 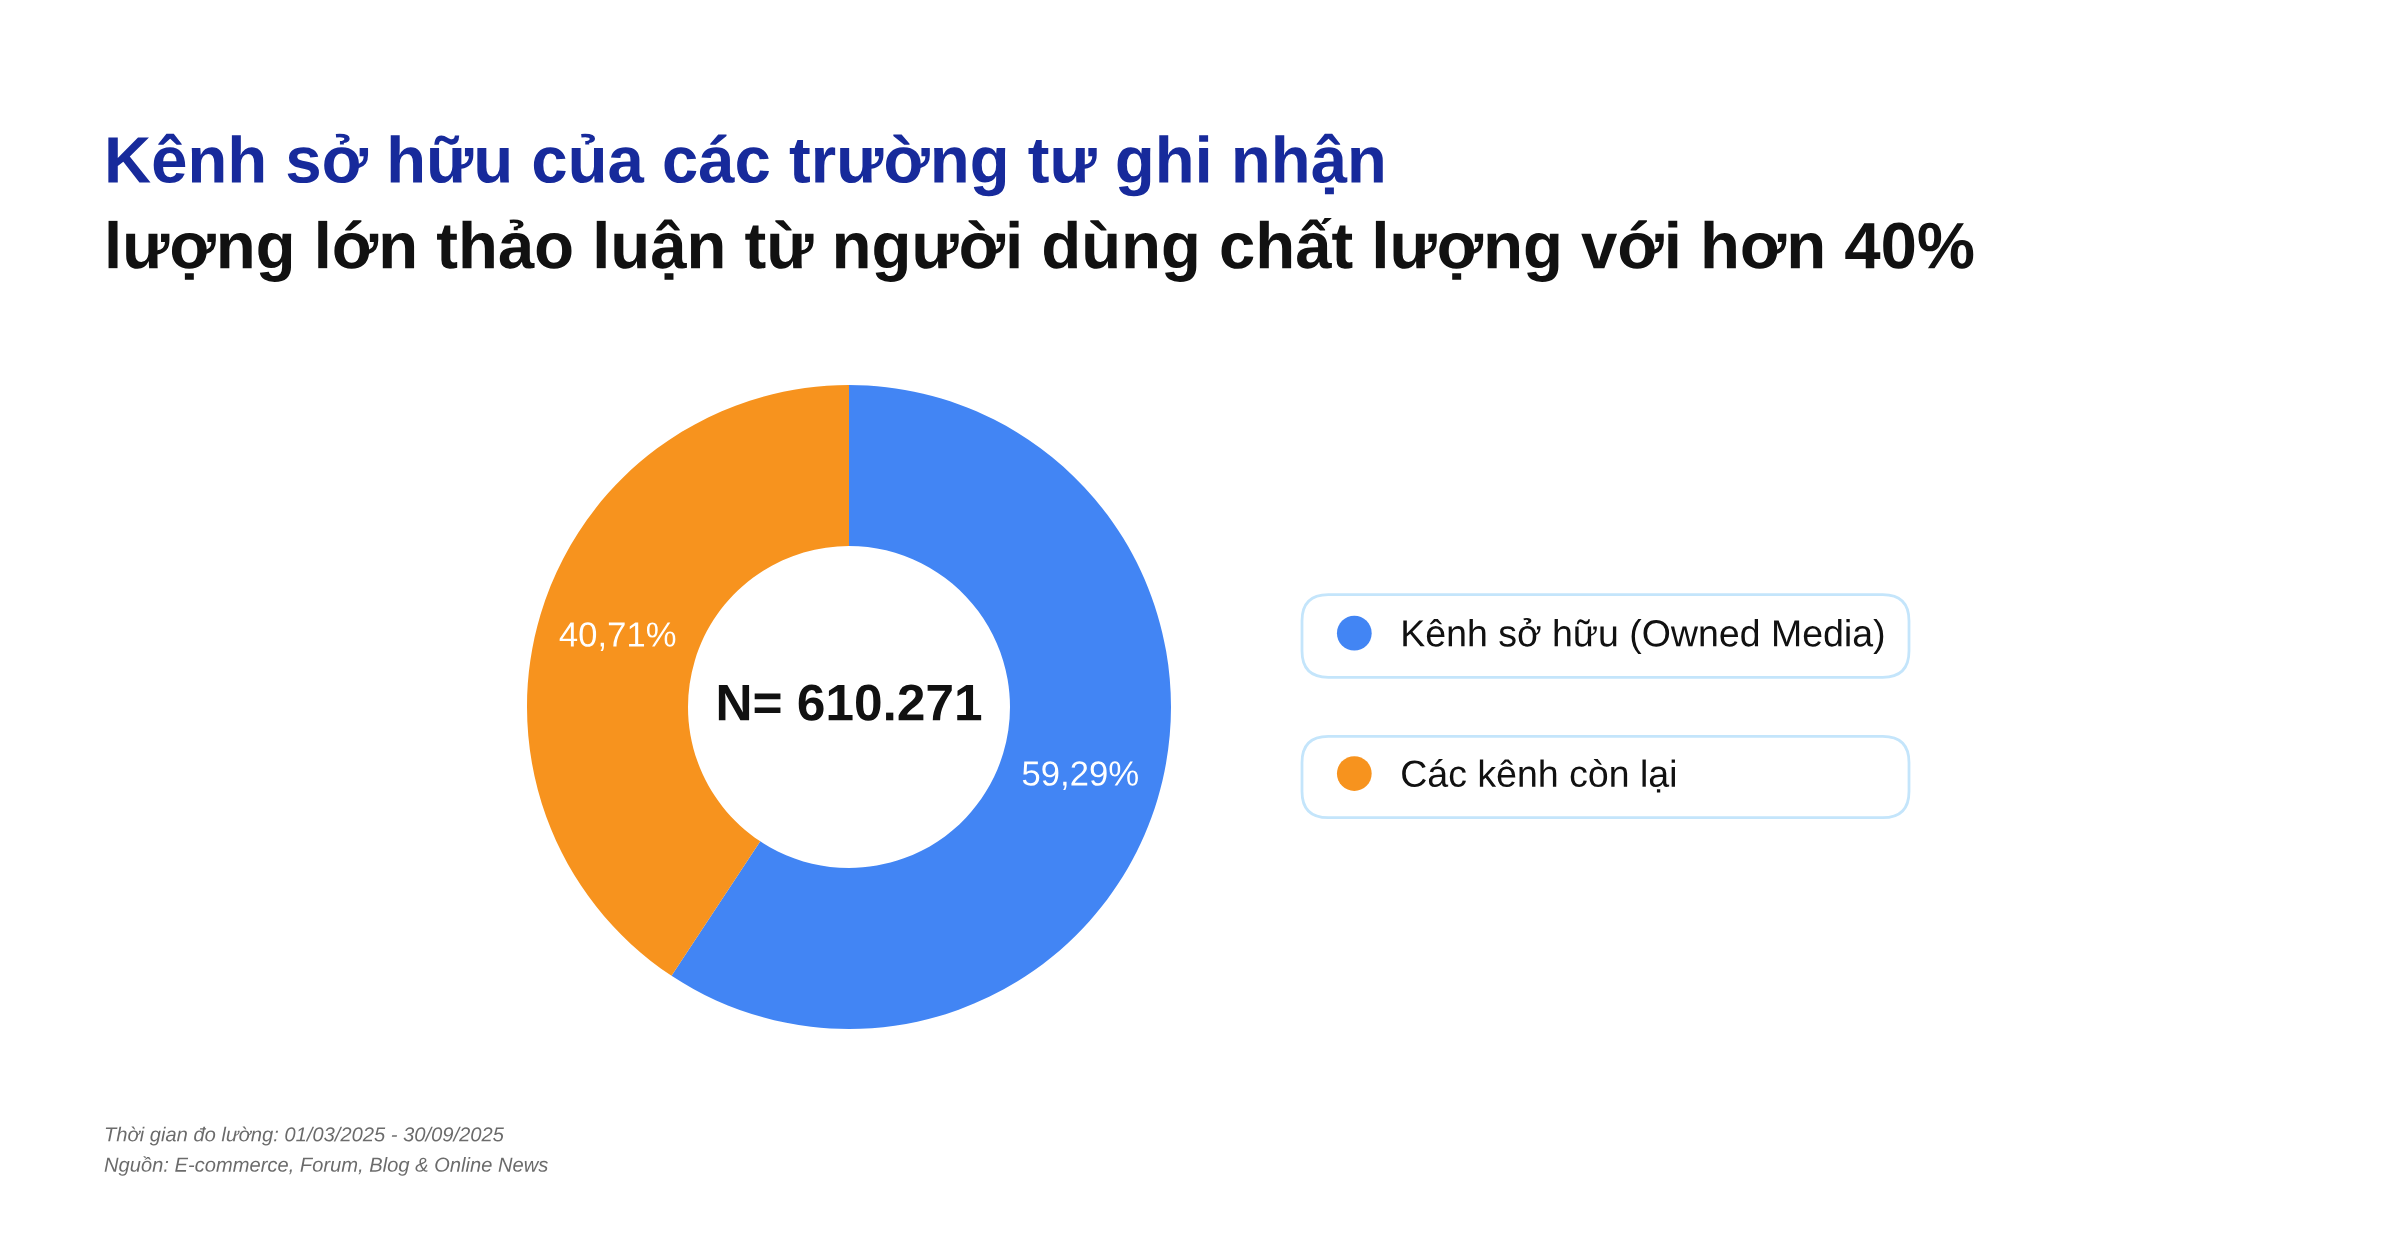 I want to click on chart-title: Kênh sở hữu của các trường tư ghi nhận, so click(x=745, y=165).